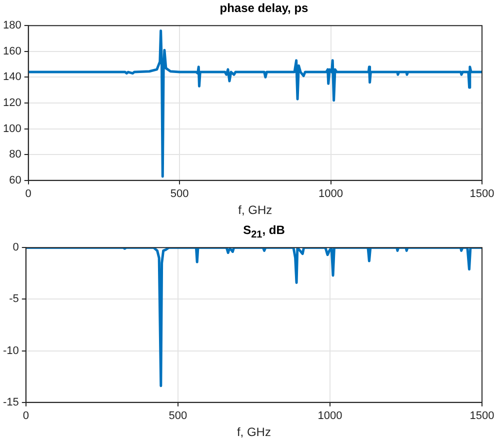 The width and height of the screenshot is (498, 444). I want to click on y-tick-label: 180, so click(12, 26).